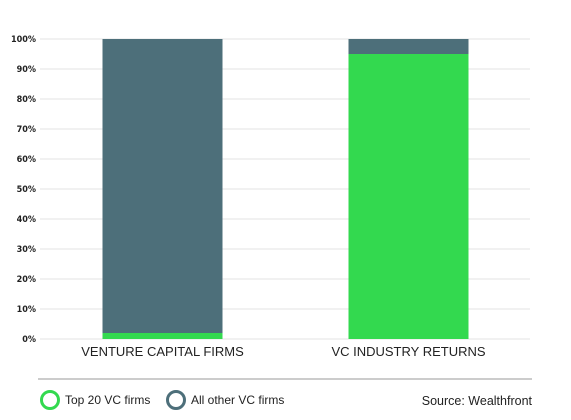 The image size is (571, 420). What do you see at coordinates (26, 100) in the screenshot?
I see `y-tick-label: 80%` at bounding box center [26, 100].